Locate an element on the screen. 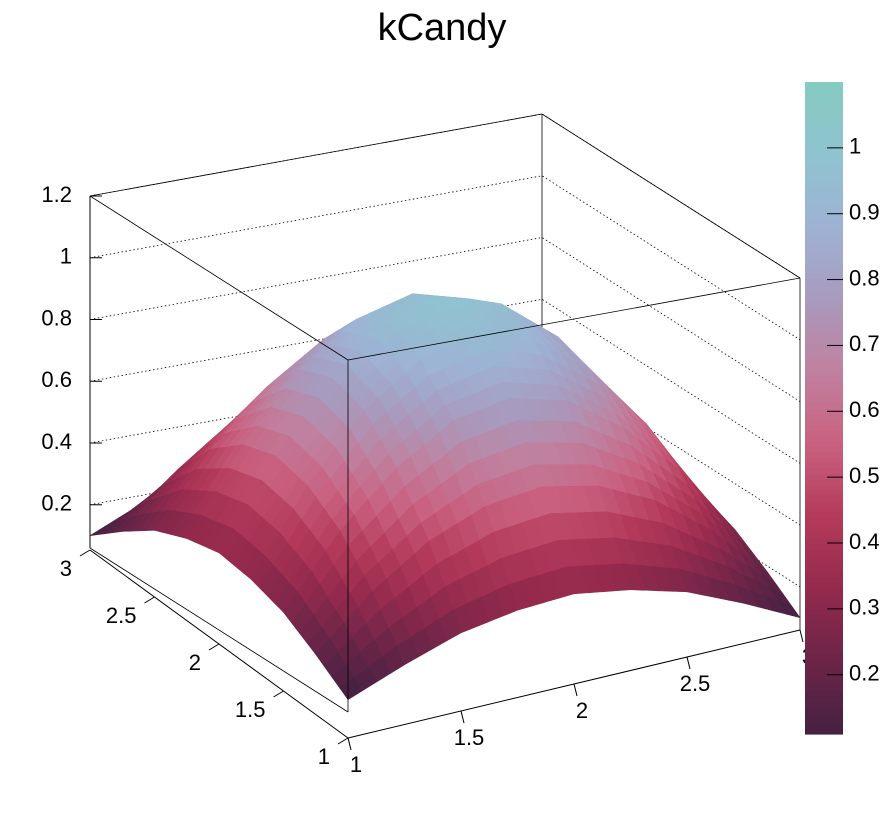  z-tick-label: 1 is located at coordinates (66, 256).